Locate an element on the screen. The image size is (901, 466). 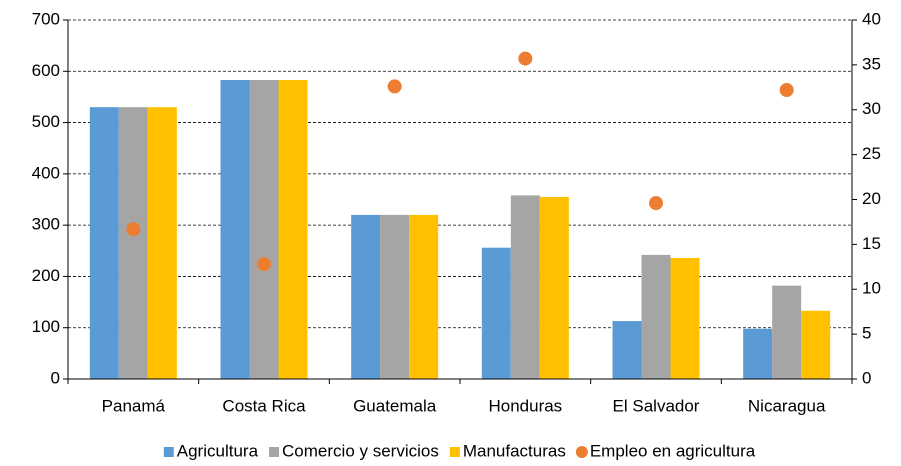
y2-tick-label: 25 is located at coordinates (871, 153).